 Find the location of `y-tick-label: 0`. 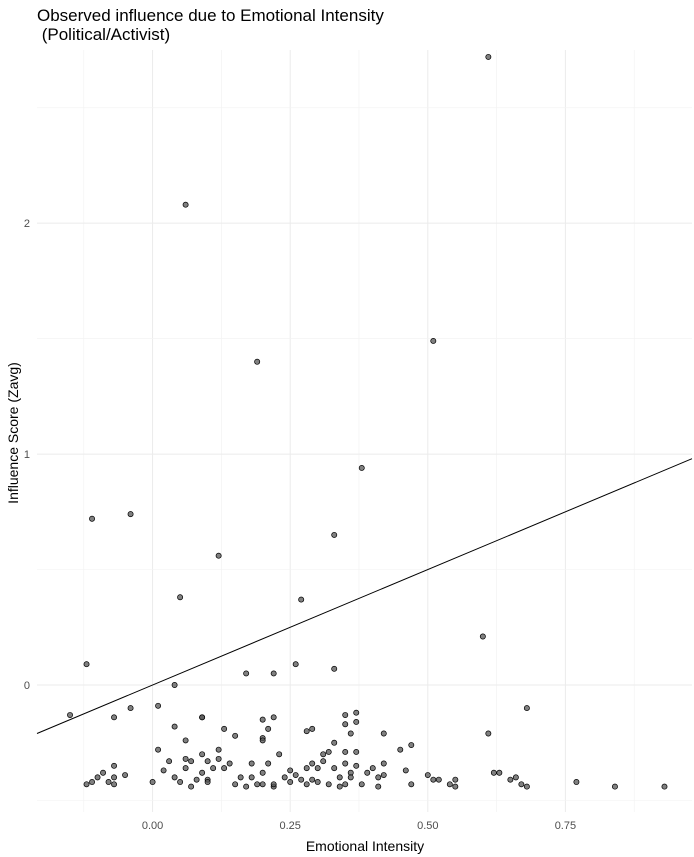

y-tick-label: 0 is located at coordinates (27, 686).